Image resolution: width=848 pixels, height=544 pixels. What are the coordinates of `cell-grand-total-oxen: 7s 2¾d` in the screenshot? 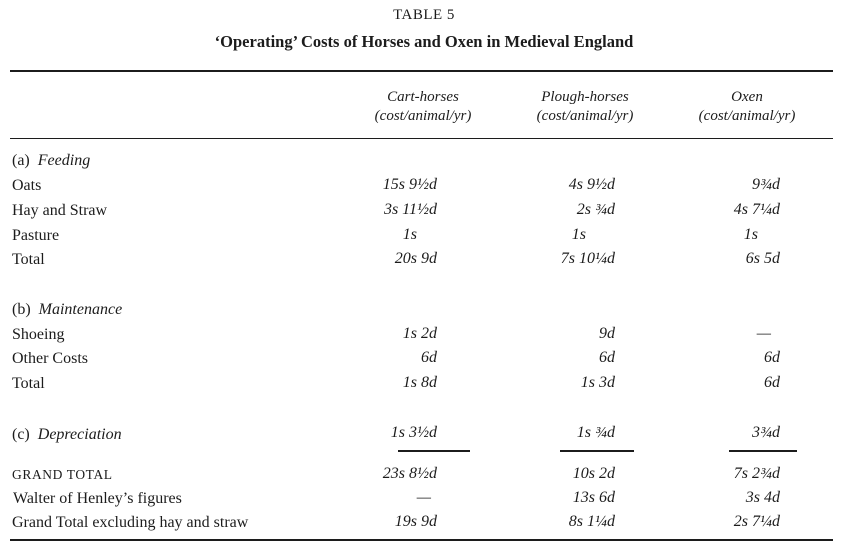 It's located at (756, 473).